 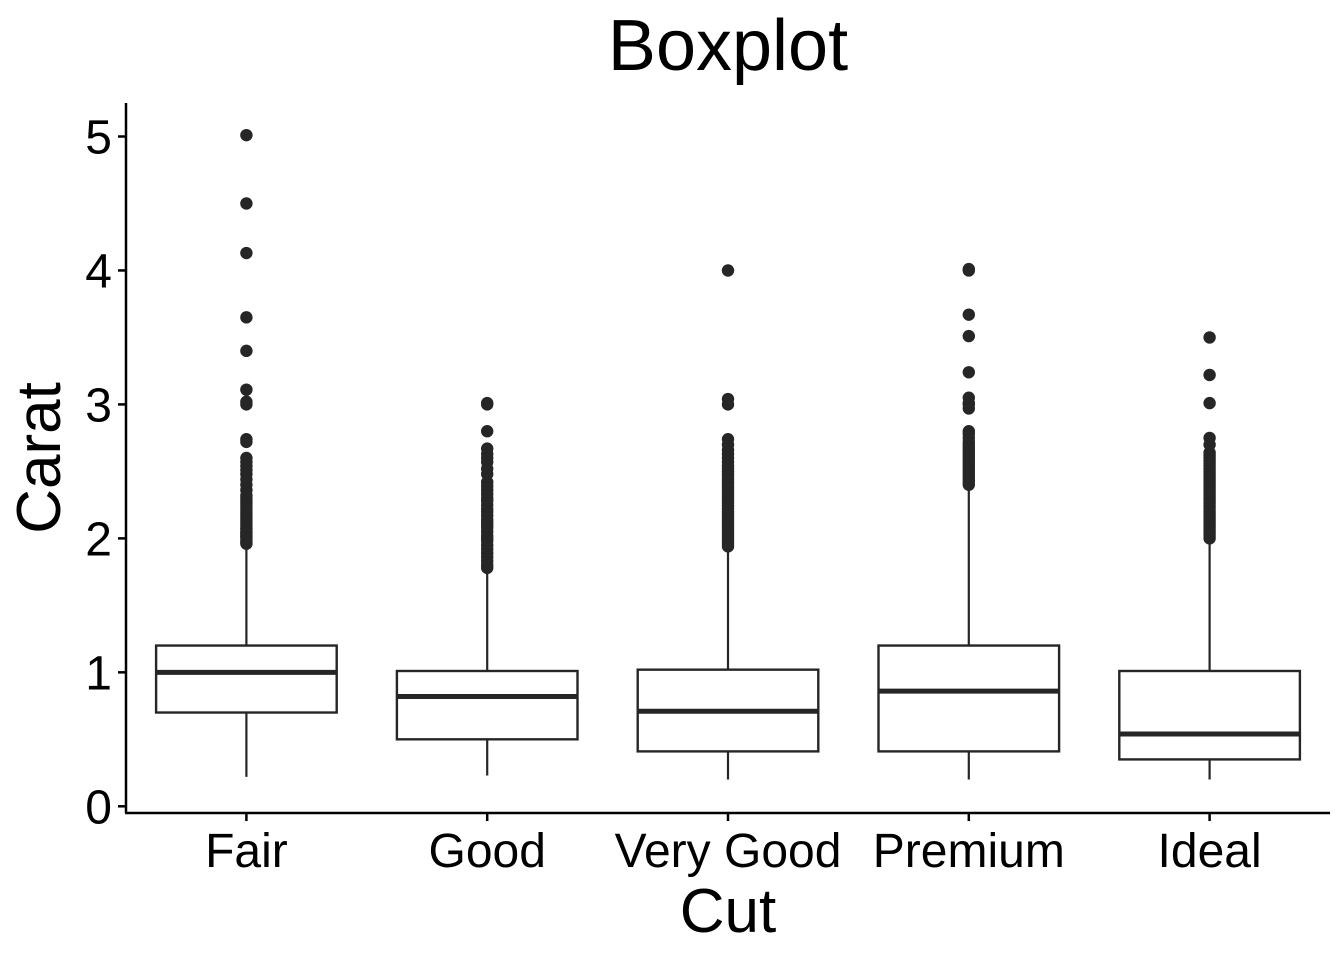 What do you see at coordinates (487, 637) in the screenshot?
I see `box-good: Good` at bounding box center [487, 637].